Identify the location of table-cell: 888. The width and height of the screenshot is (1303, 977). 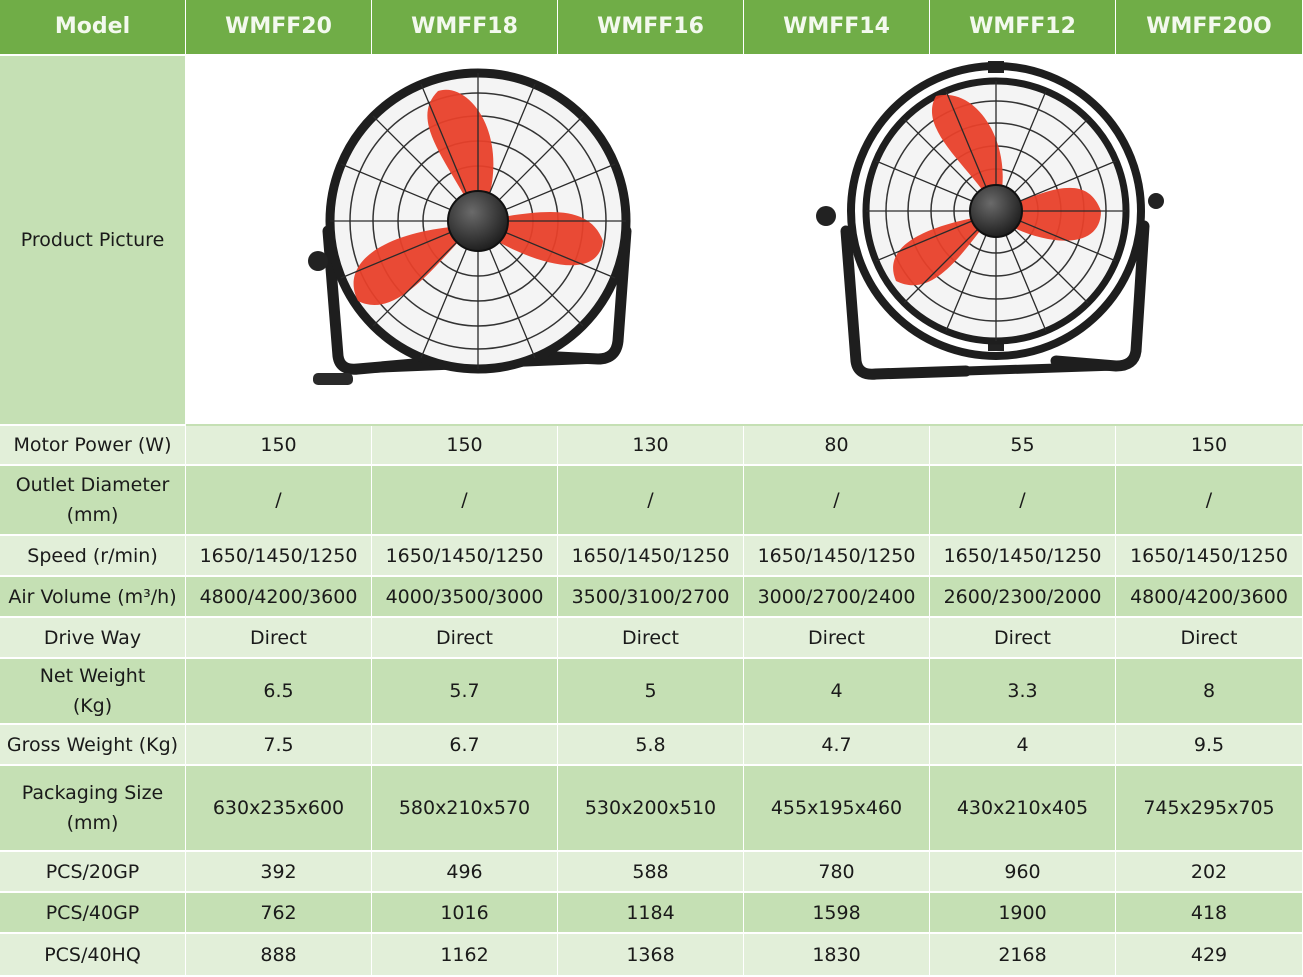
(279, 955).